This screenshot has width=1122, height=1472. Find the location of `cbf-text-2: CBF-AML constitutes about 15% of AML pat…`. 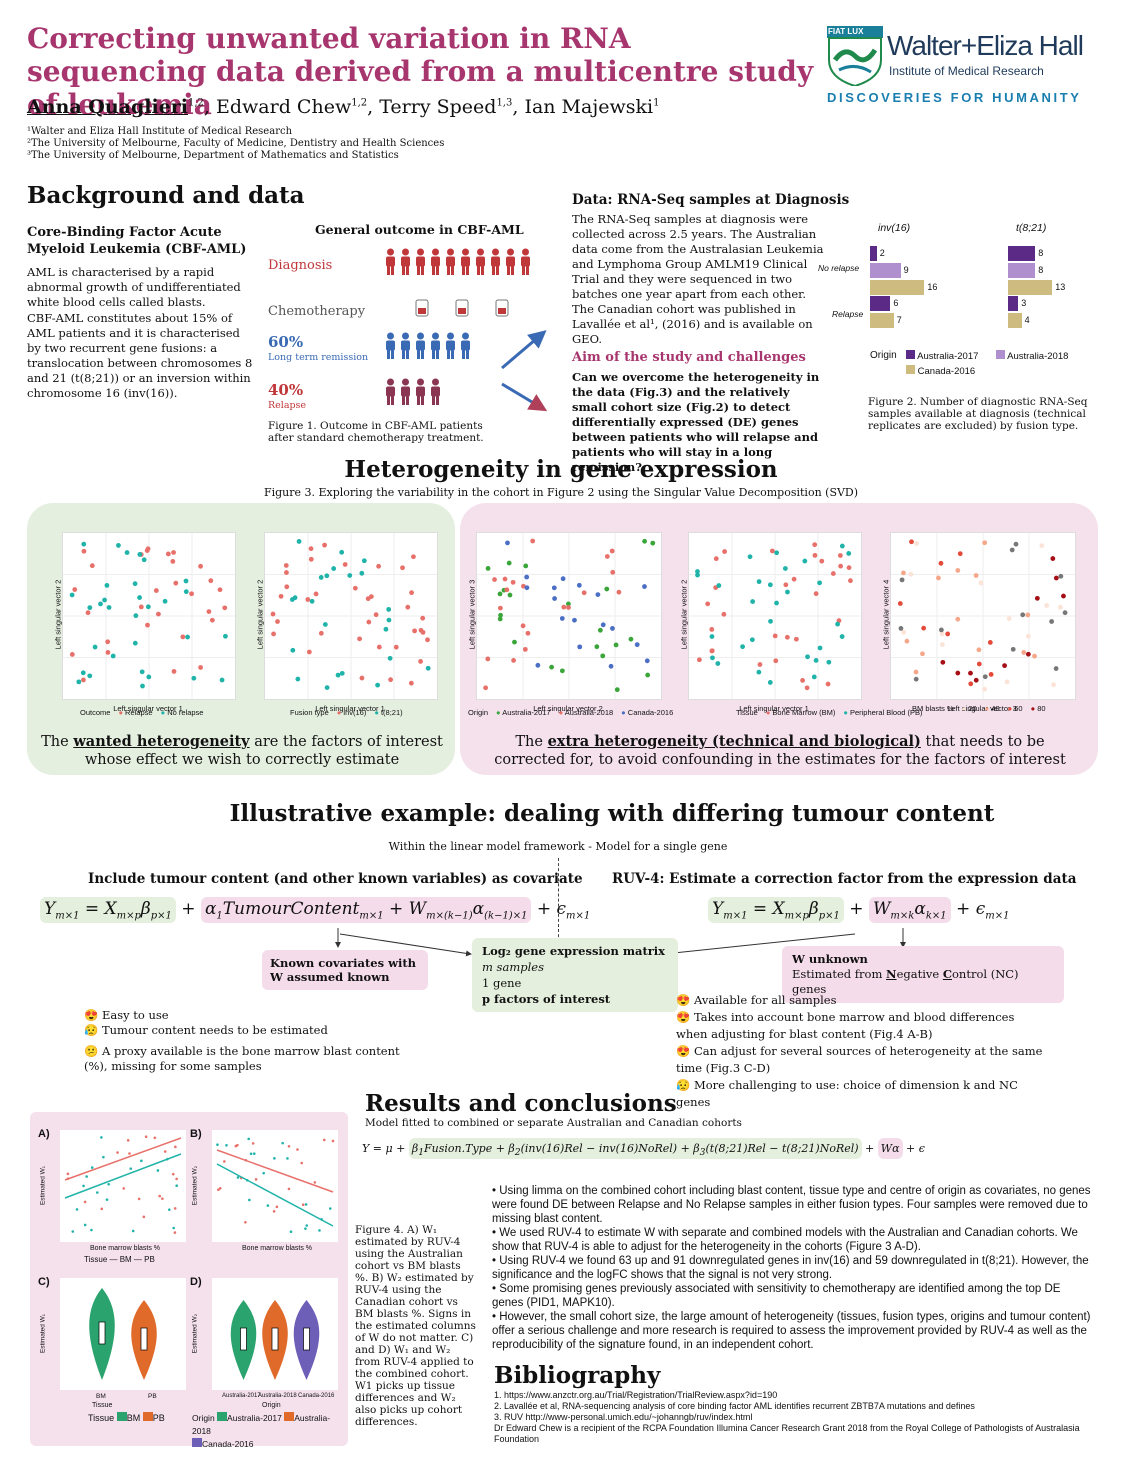

cbf-text-2: CBF-AML constitutes about 15% of AML pat… is located at coordinates (140, 355).